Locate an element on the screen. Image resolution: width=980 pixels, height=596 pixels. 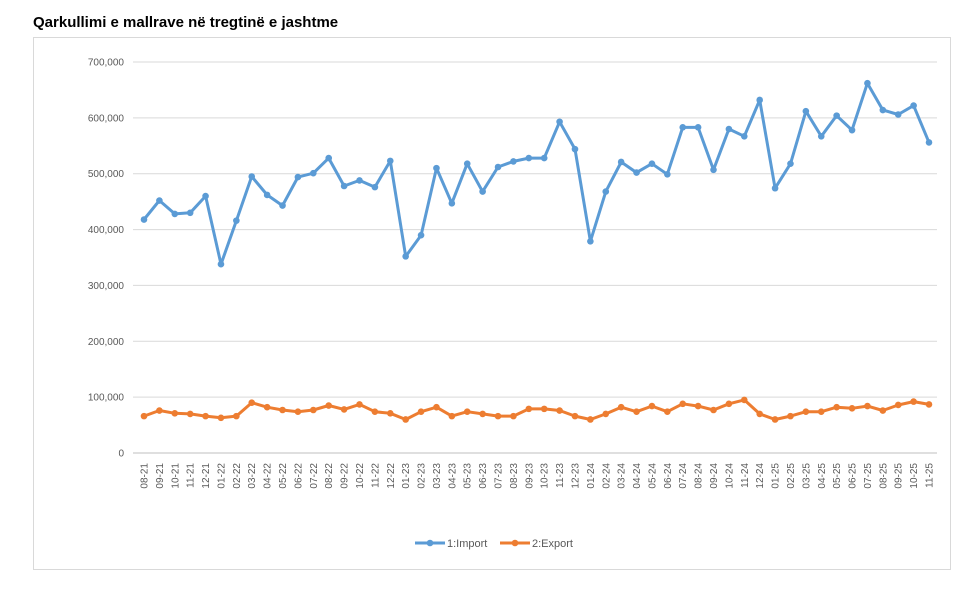
x-tick-label: 02-25 is located at coordinates (791, 476).